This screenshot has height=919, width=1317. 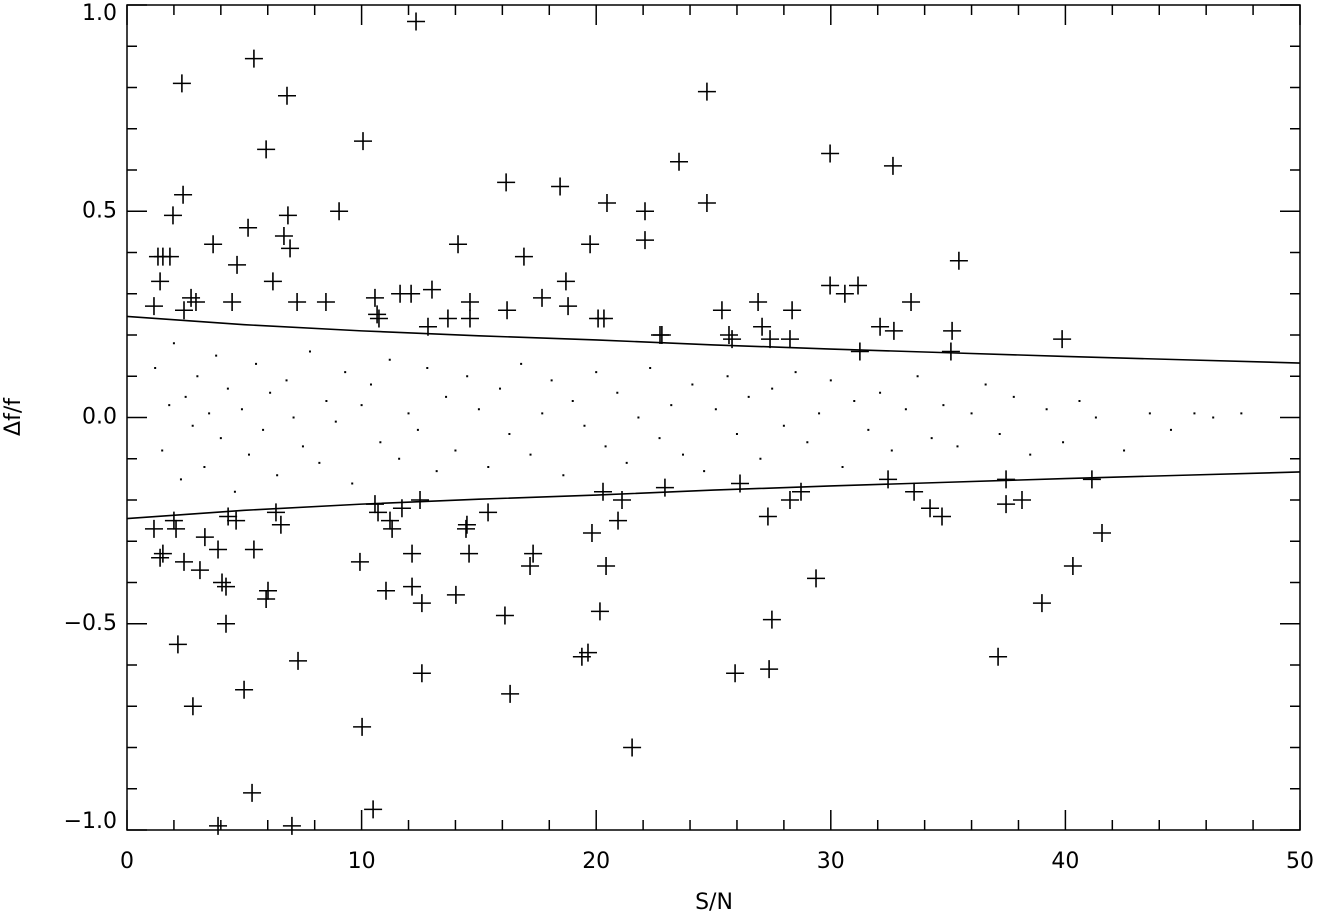 I want to click on x-tick-label: 40, so click(x=1065, y=861).